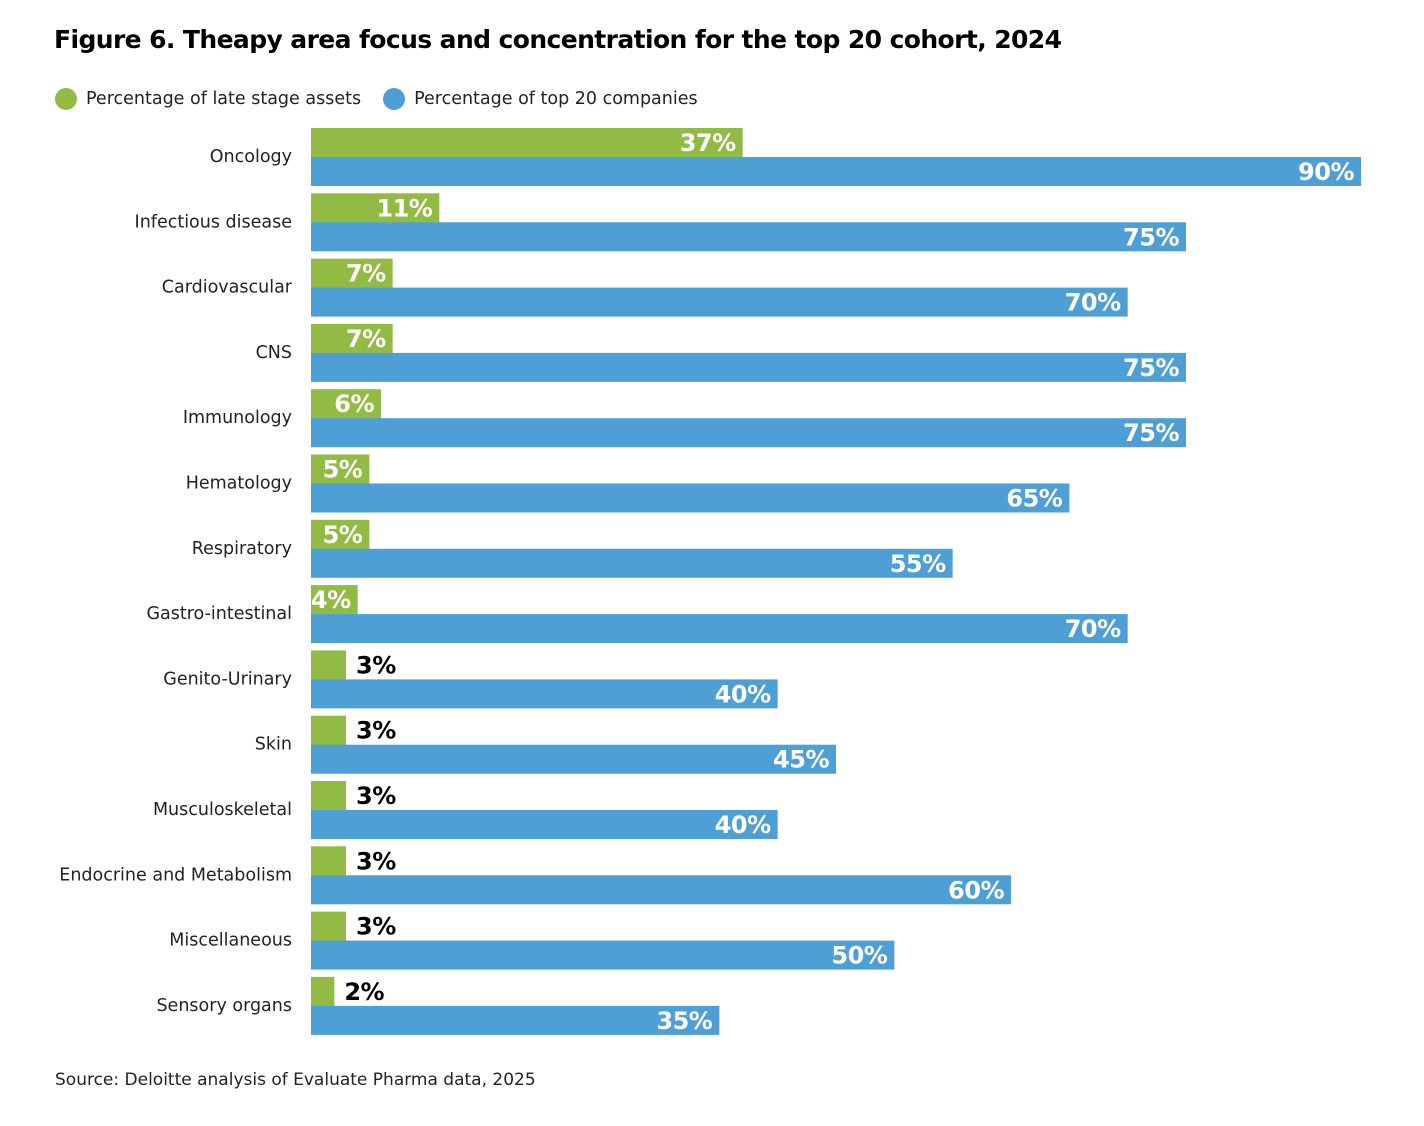  What do you see at coordinates (364, 992) in the screenshot?
I see `data-label-late-stage: 2%` at bounding box center [364, 992].